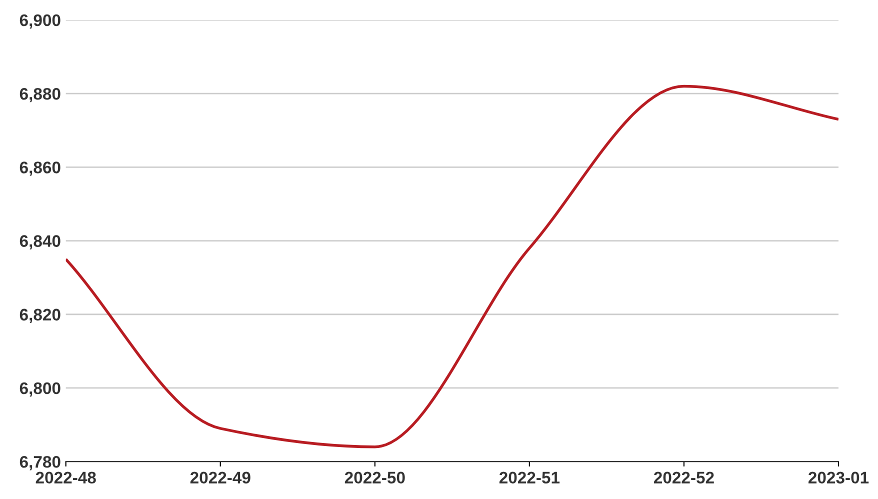 This screenshot has width=878, height=499. I want to click on x-tick-label: 2022-50, so click(374, 478).